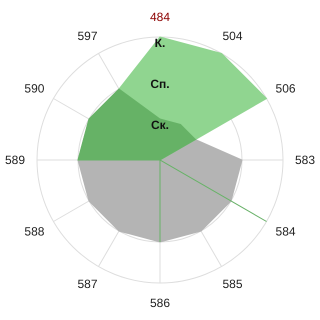  I want to click on spoke-label: 583, so click(305, 160).